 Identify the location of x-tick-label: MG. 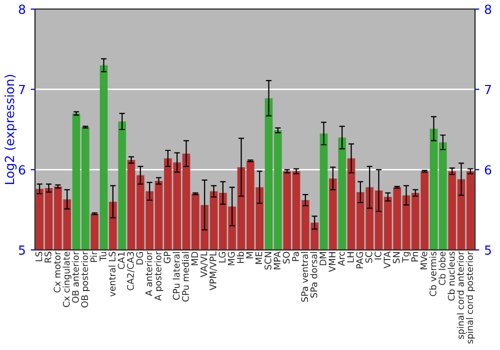
(231, 259).